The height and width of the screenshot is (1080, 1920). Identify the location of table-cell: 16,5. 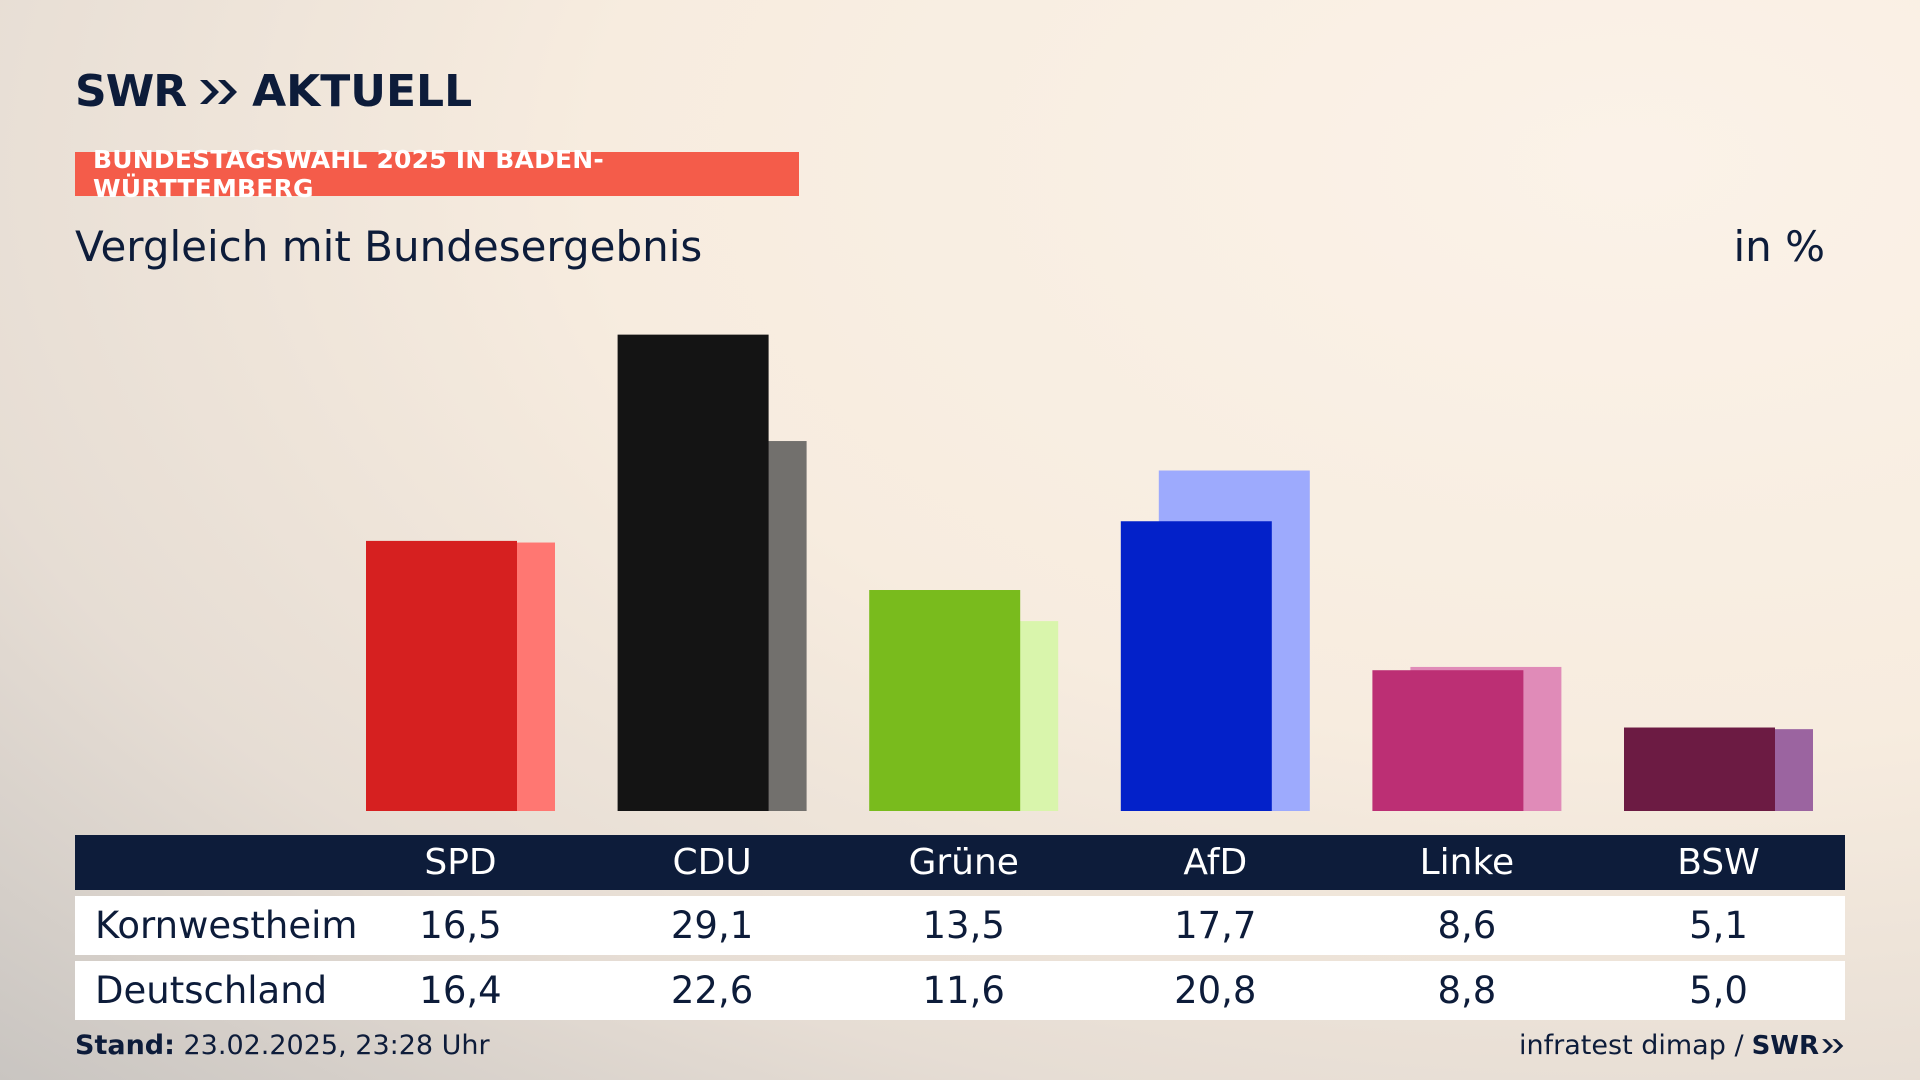
(460, 925).